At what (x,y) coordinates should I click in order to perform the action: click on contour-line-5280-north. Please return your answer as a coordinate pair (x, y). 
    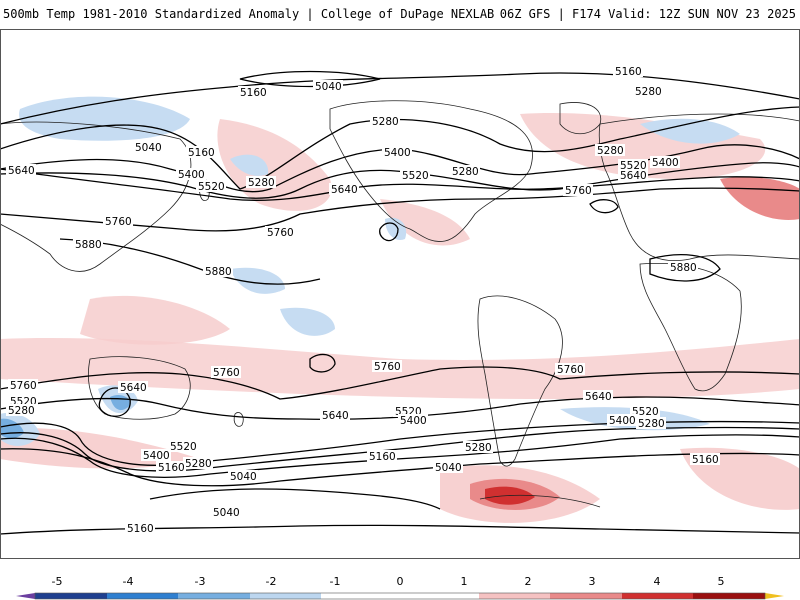
    Looking at the image, I should click on (400, 148).